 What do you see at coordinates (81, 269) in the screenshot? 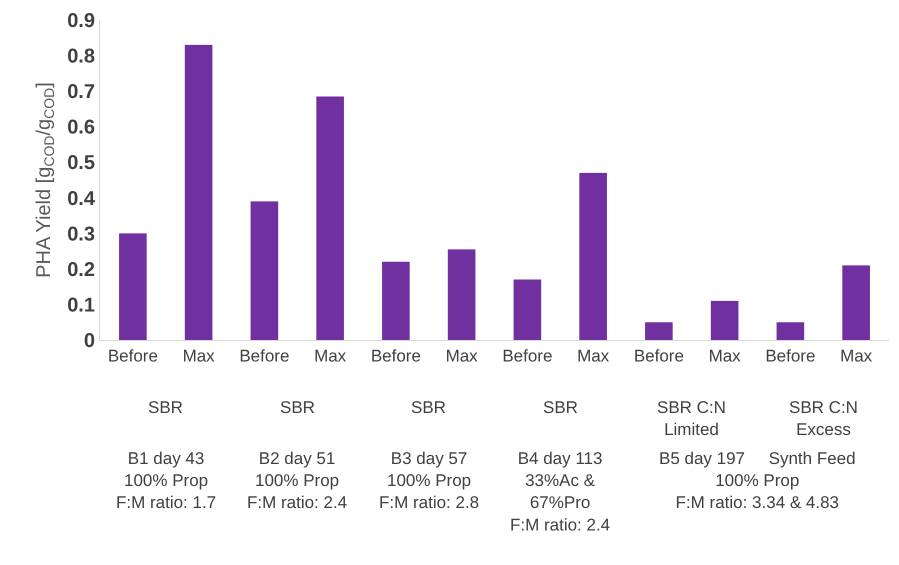
I see `y-tick-label: 0.2` at bounding box center [81, 269].